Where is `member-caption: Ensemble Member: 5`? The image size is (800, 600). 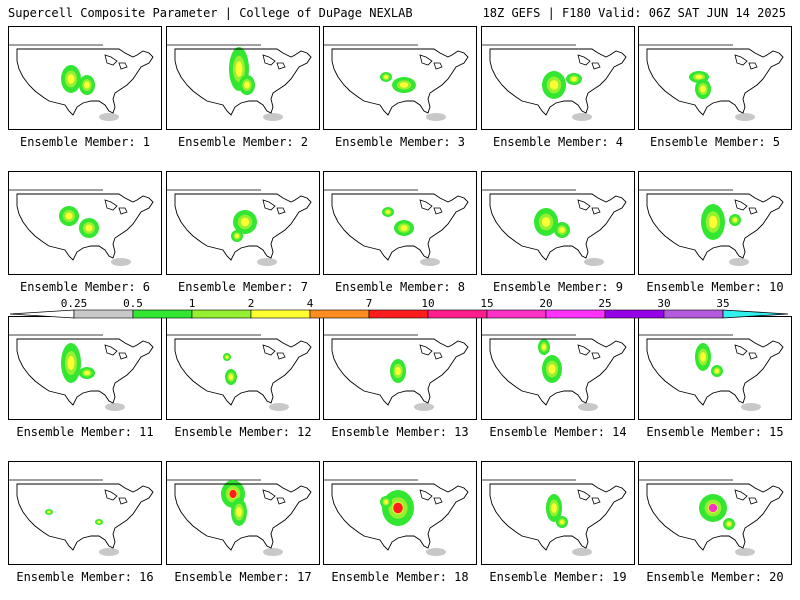 member-caption: Ensemble Member: 5 is located at coordinates (715, 142).